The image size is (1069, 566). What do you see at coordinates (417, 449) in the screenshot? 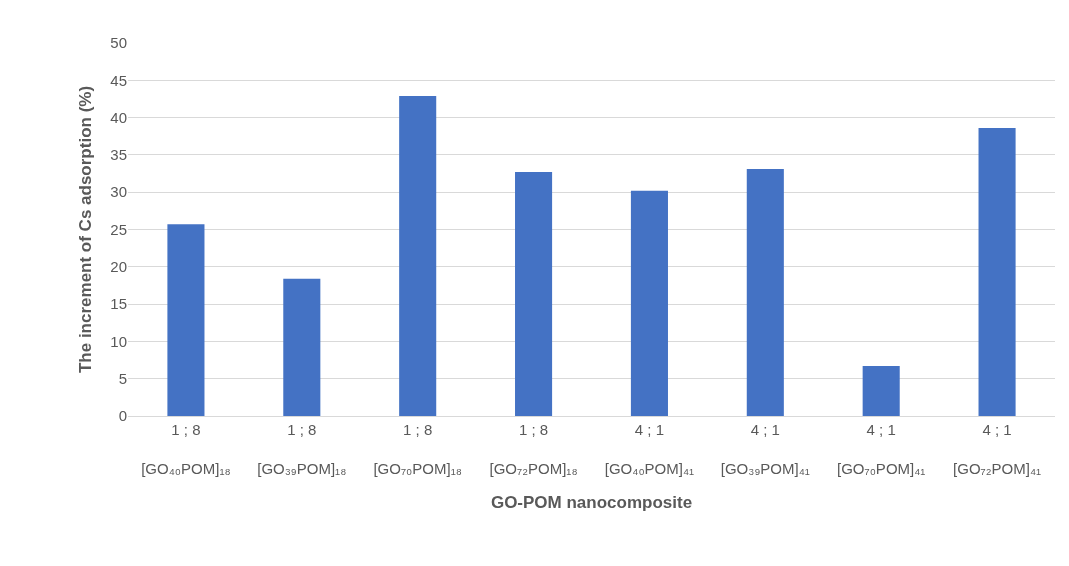
I see `category-label: 1 ; 8 [GO₇₀POM]₁₈` at bounding box center [417, 449].